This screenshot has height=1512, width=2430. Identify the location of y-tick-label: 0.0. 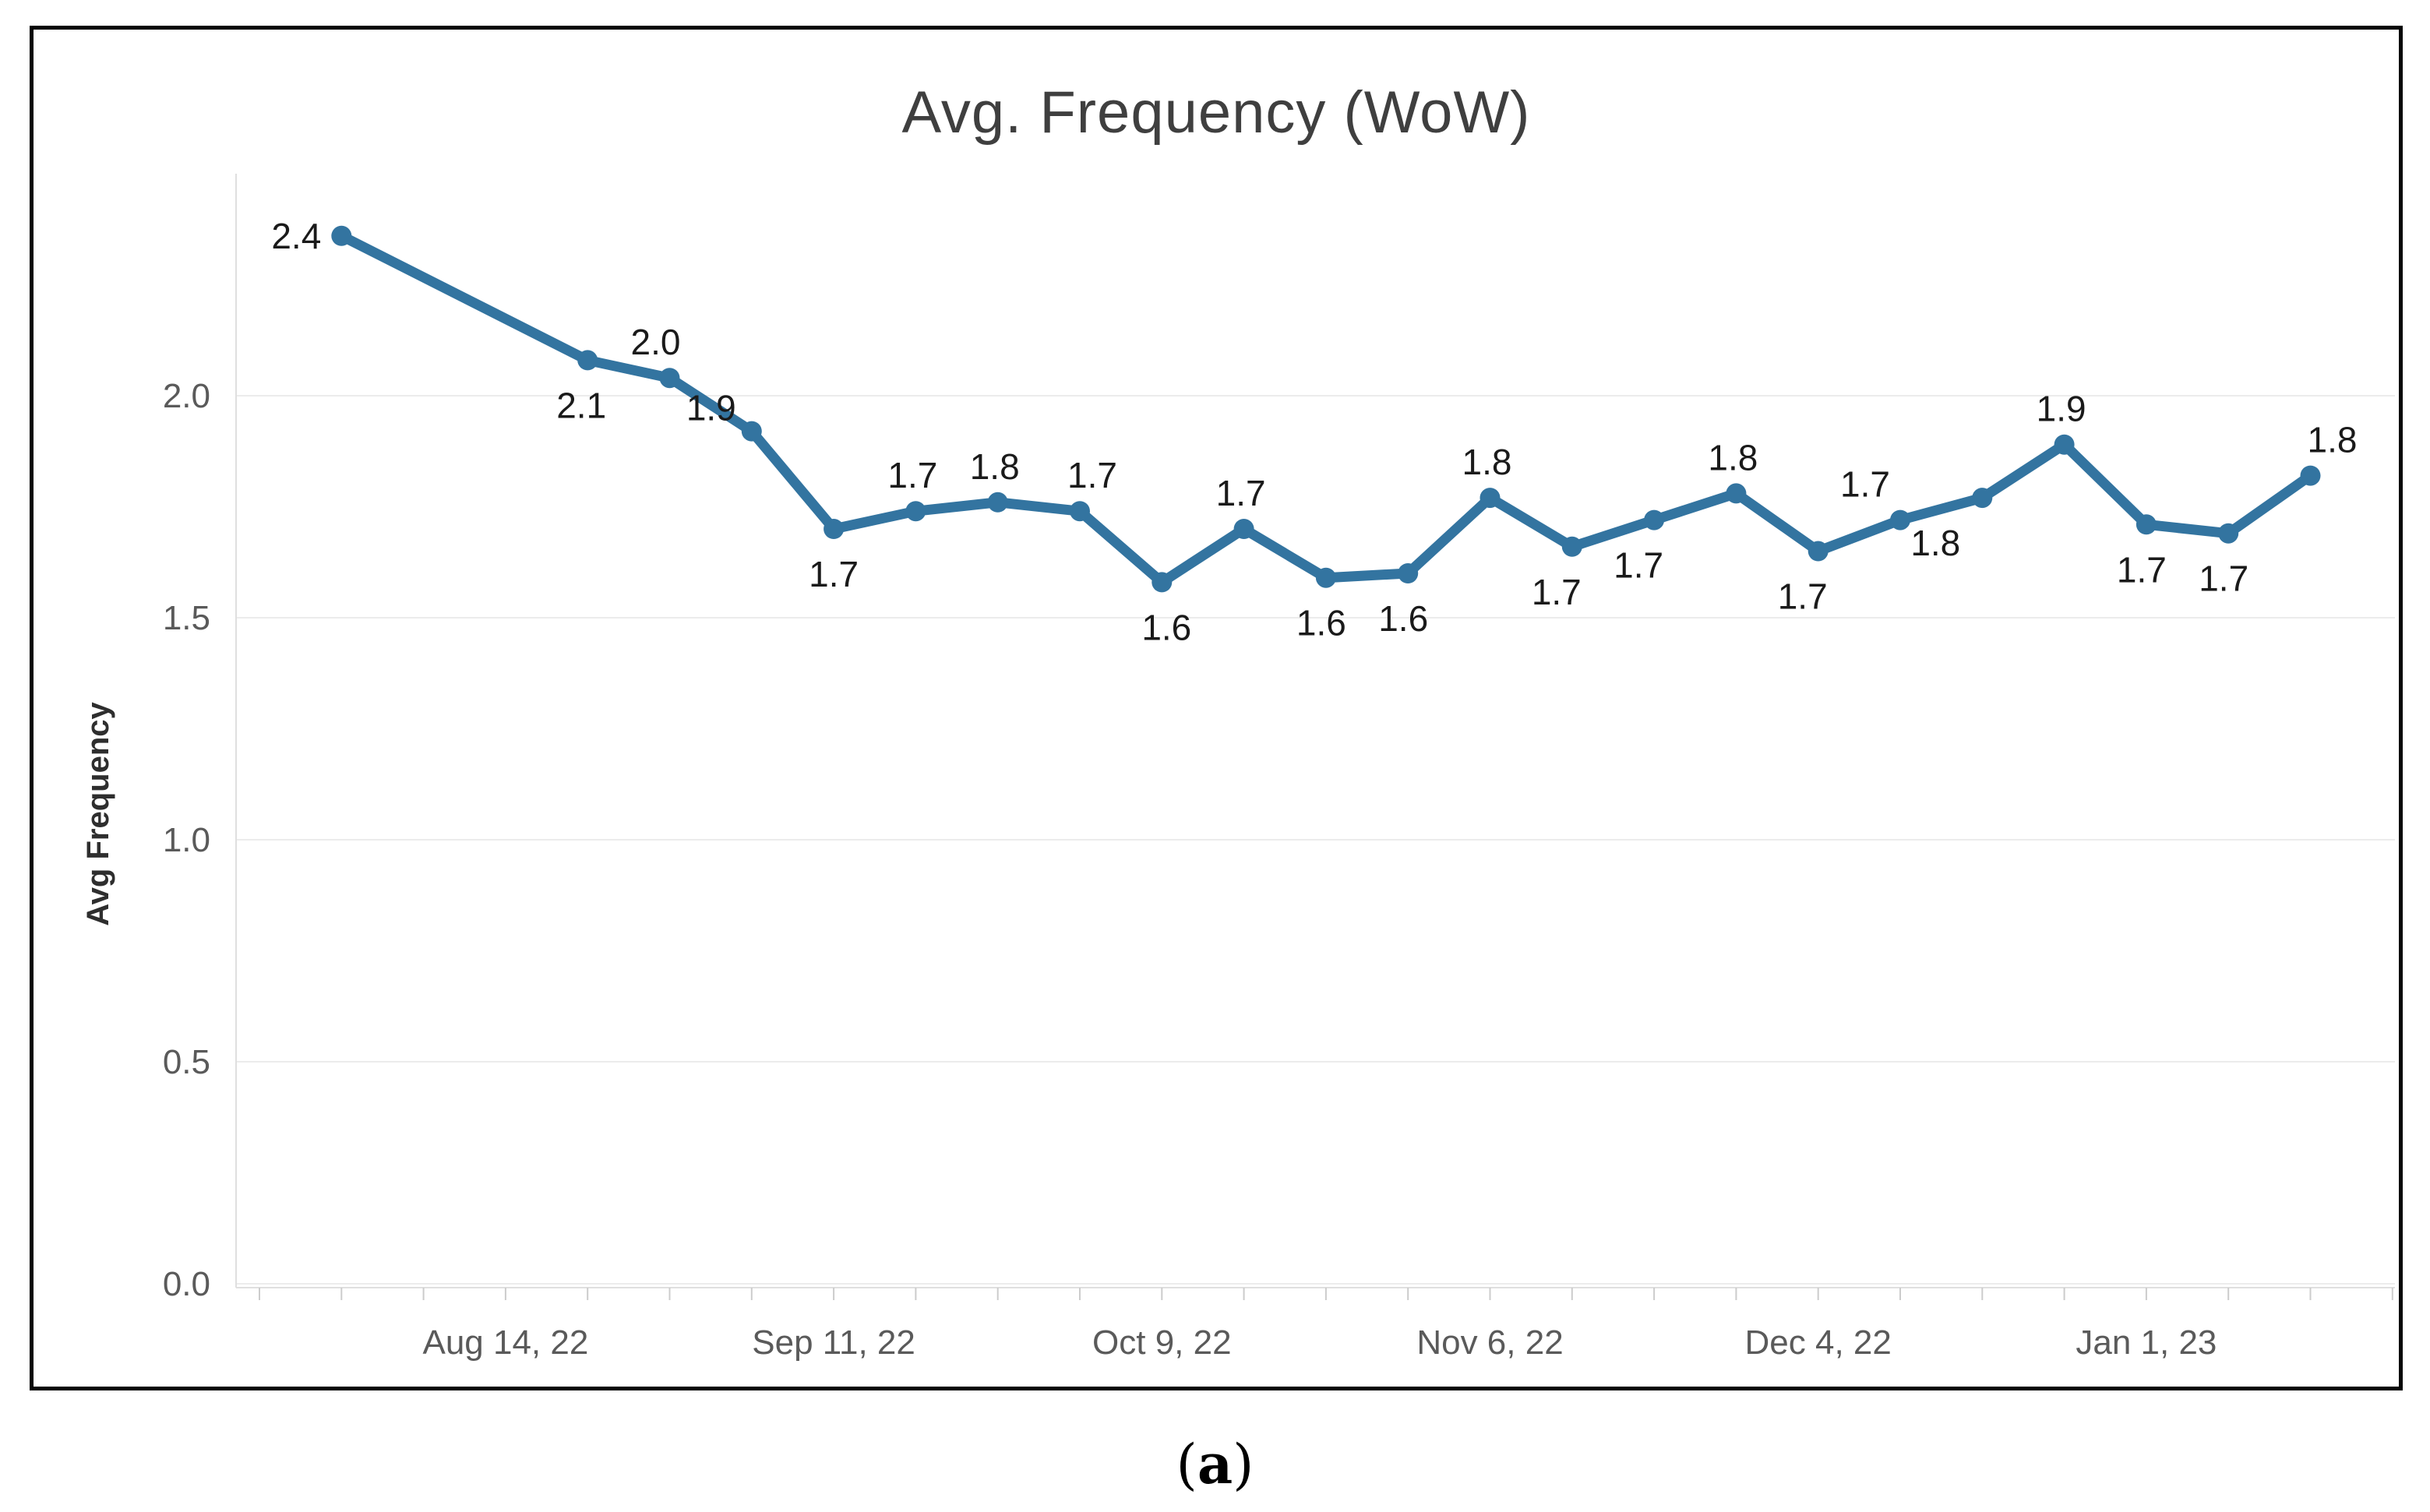
(186, 1284).